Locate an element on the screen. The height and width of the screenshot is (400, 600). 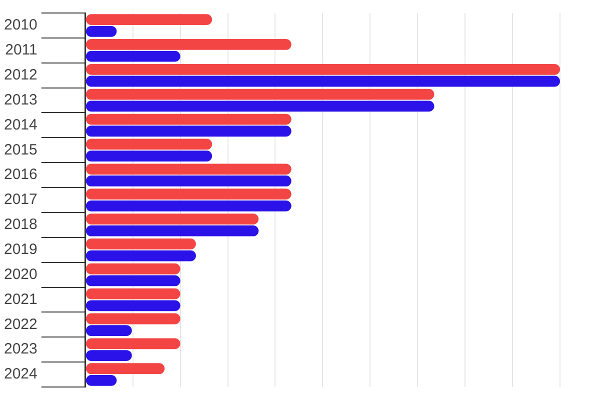
y-tick-label: 2011 is located at coordinates (21, 50).